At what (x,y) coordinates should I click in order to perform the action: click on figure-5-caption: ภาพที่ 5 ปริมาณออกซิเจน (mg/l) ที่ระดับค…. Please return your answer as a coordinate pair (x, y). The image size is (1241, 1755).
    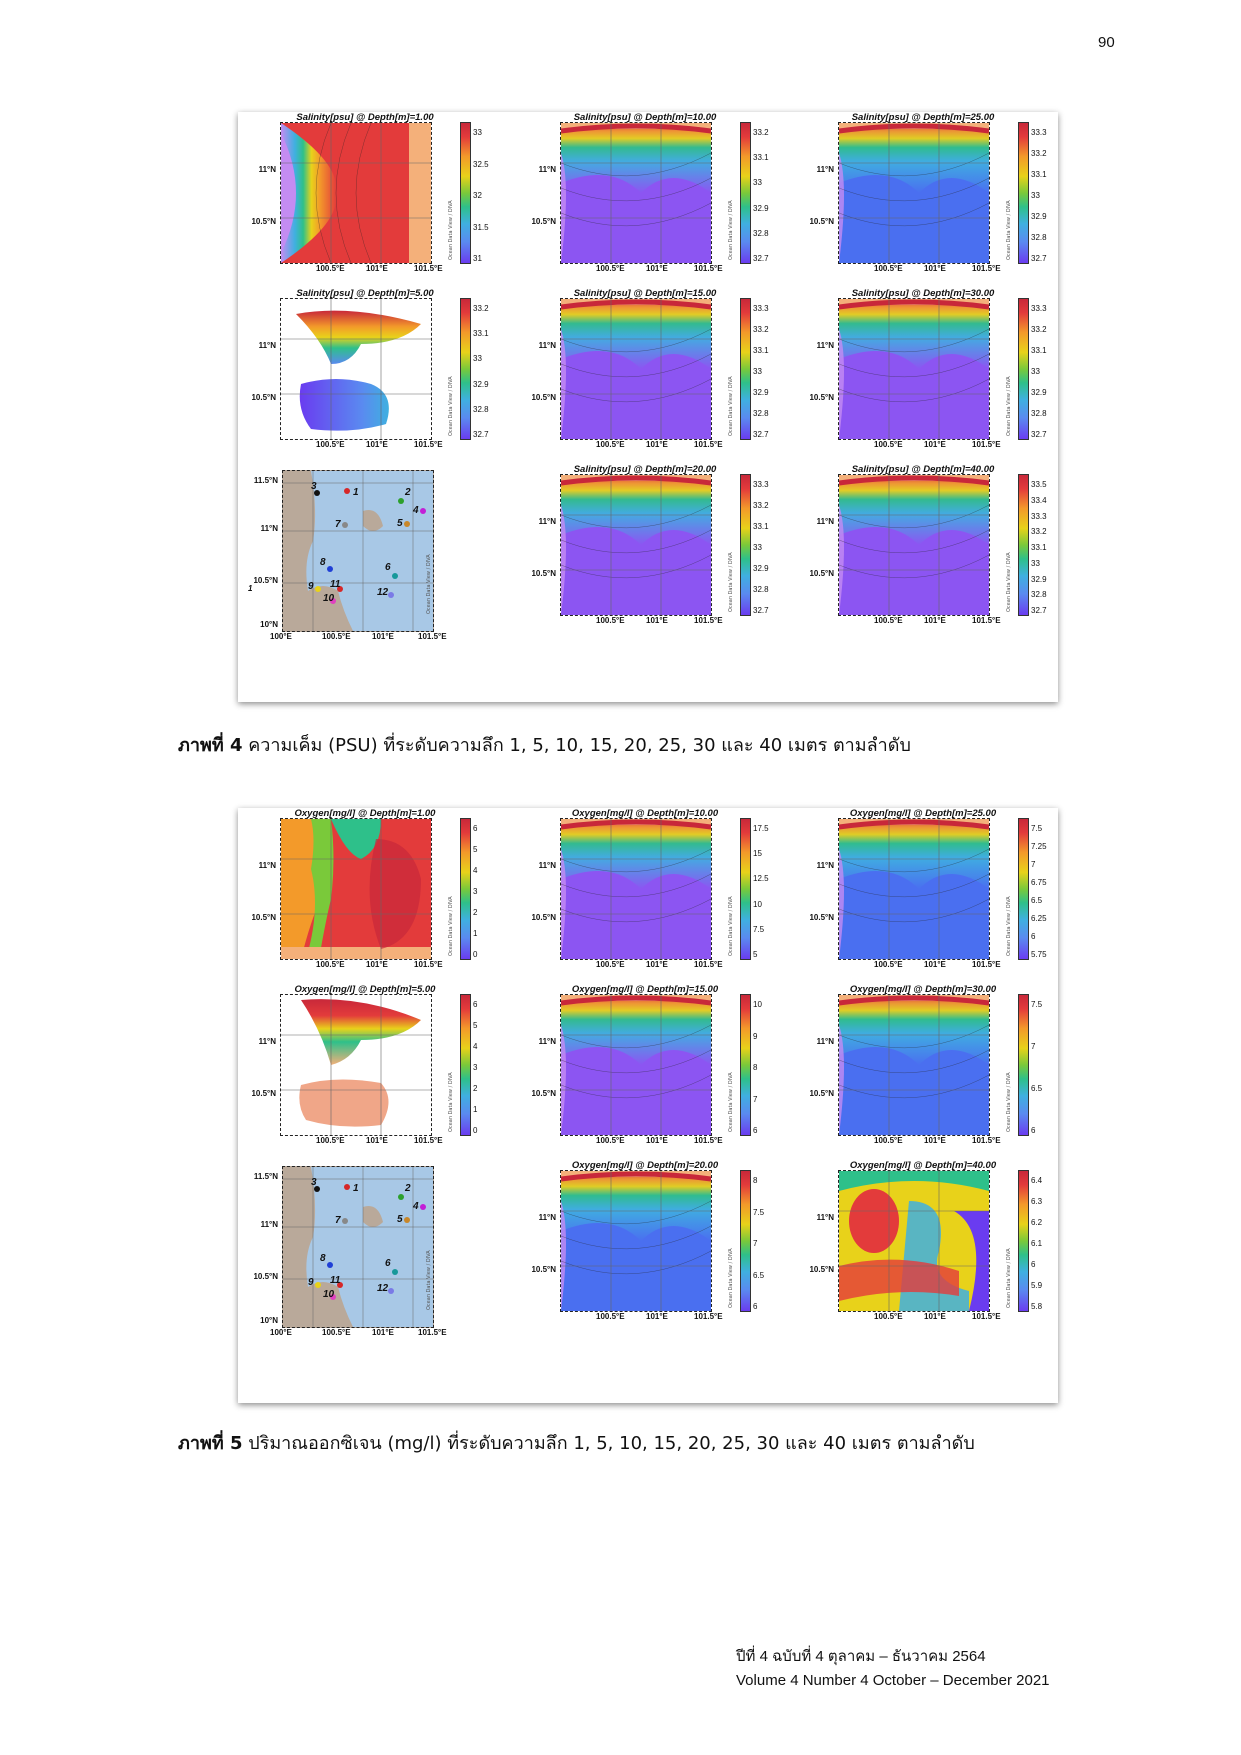
    Looking at the image, I should click on (576, 1442).